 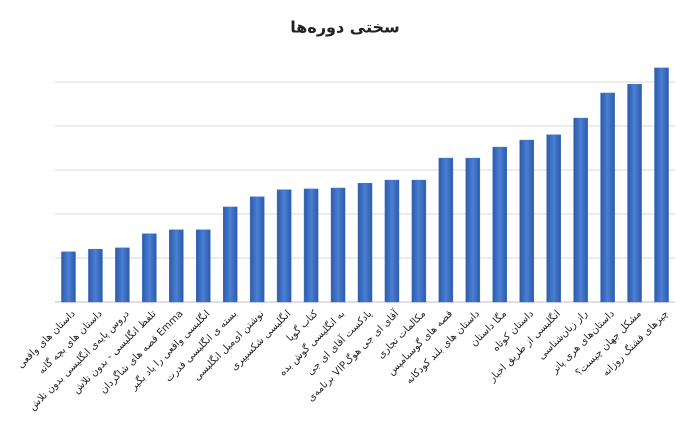 I want to click on x-tick-label: دروس پایه‌ی انگلیسی بدون تلاش, so click(x=79, y=360).